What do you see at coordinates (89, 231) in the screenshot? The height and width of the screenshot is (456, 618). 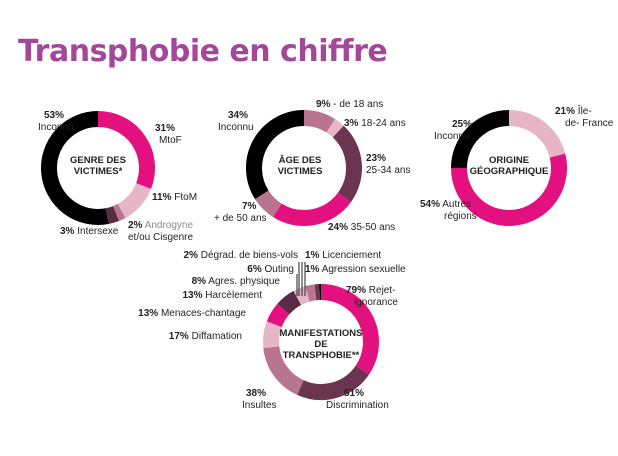 I see `label-genre-intersexe: 3% Intersexe` at bounding box center [89, 231].